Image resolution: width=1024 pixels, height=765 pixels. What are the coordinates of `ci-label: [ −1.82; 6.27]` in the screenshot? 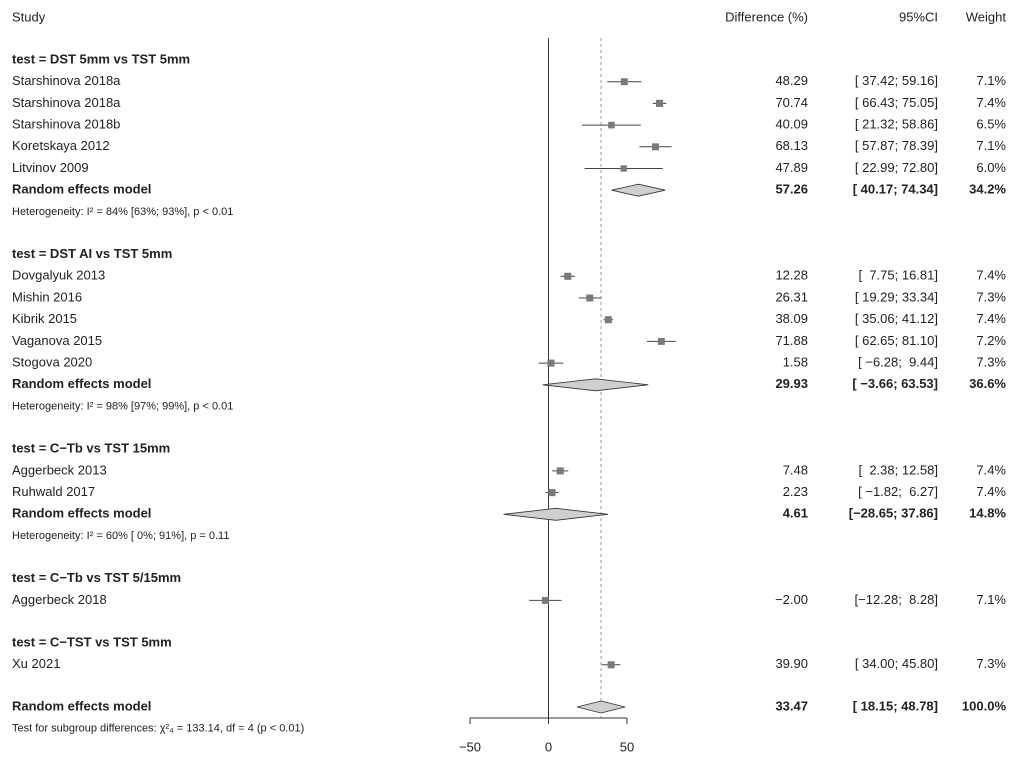 It's located at (898, 491).